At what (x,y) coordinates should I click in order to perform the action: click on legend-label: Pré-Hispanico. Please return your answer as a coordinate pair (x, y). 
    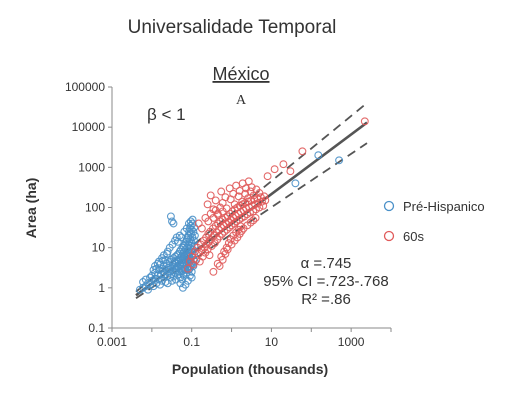
    Looking at the image, I should click on (444, 206).